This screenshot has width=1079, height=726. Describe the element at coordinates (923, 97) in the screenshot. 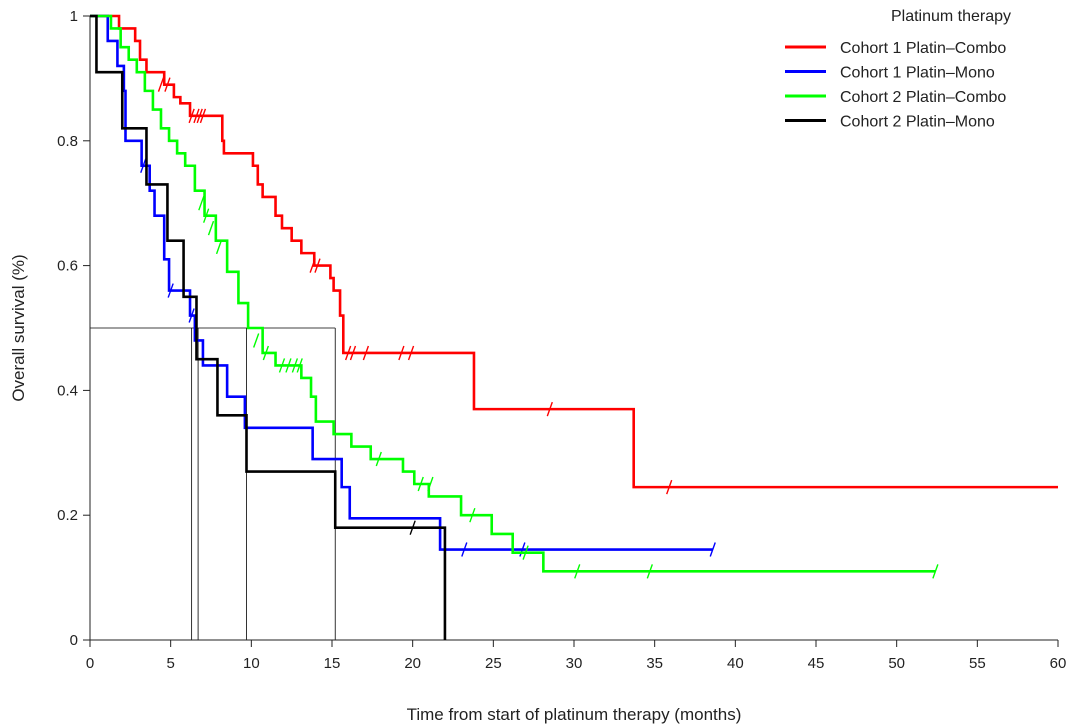

I see `legend-label: Cohort 2 Platin–Combo` at that location.